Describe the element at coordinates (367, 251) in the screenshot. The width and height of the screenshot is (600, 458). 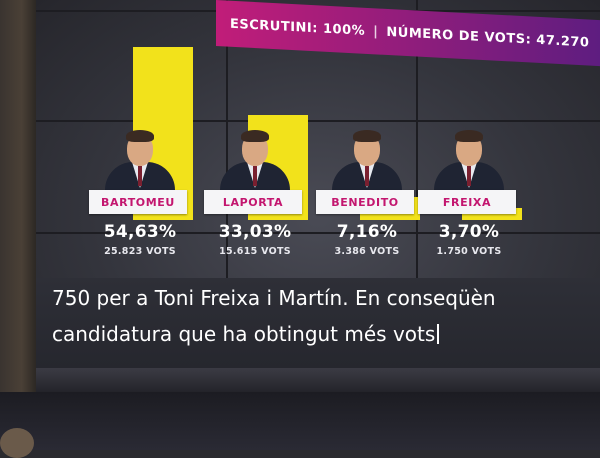
I see `vote-count-benedito: 3.386 VOTS` at that location.